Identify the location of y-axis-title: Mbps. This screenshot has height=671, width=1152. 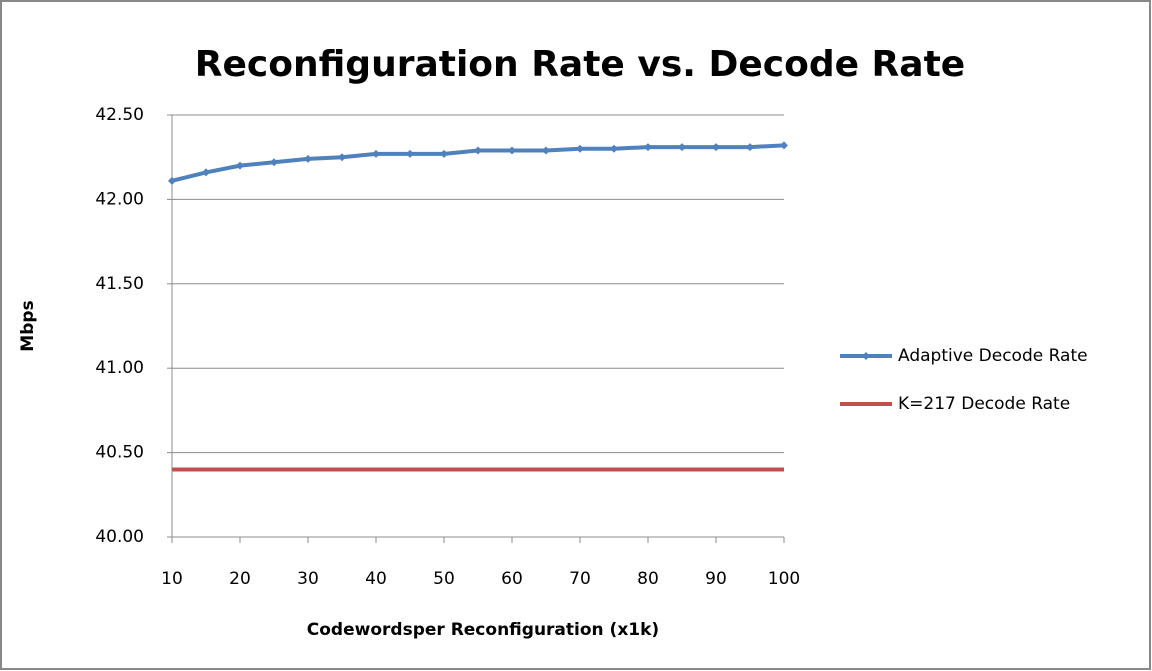
(28, 325).